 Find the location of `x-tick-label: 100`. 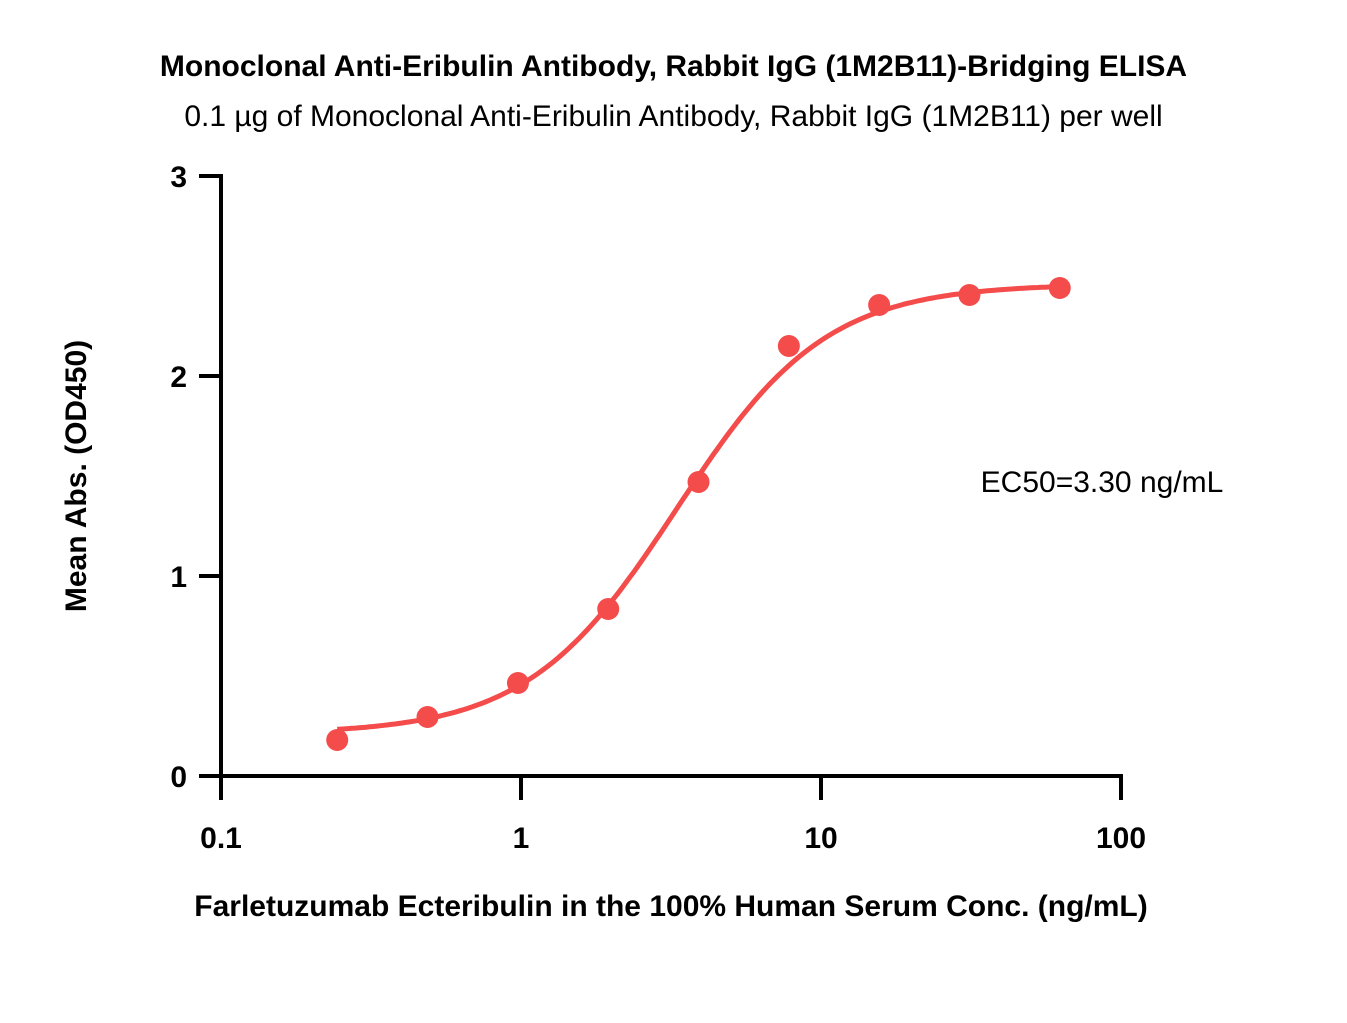

x-tick-label: 100 is located at coordinates (1121, 838).